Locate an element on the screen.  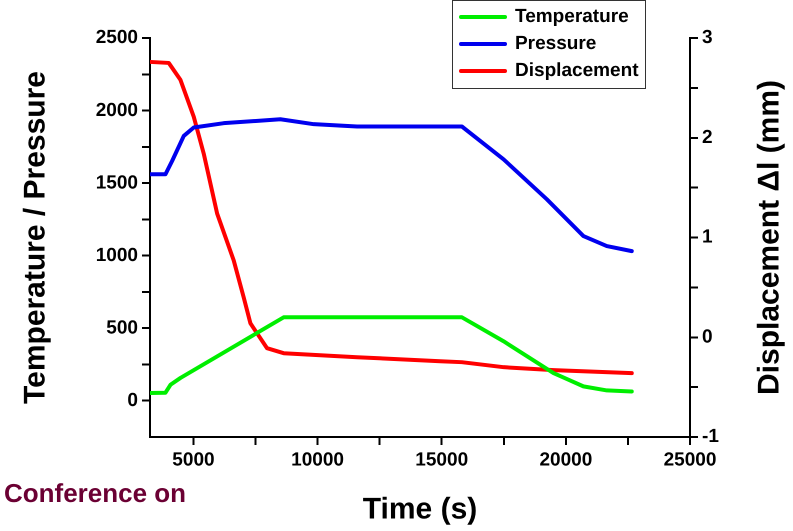
y-tick-label: 2000 is located at coordinates (117, 110).